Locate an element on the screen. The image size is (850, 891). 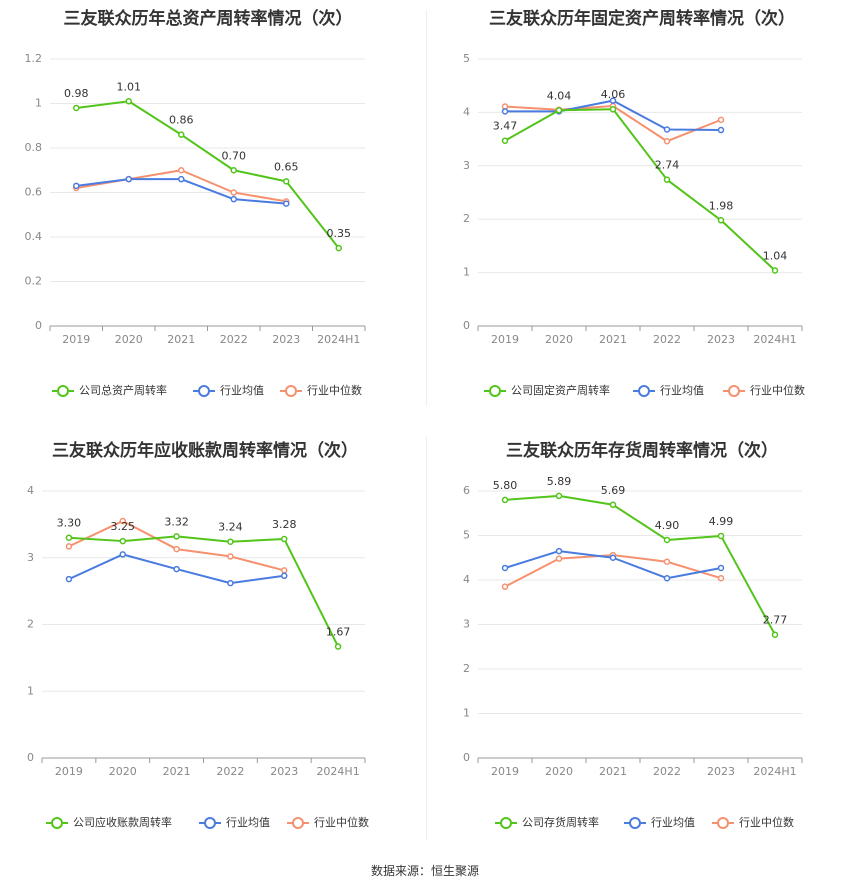
data-label: 0.86 is located at coordinates (181, 120).